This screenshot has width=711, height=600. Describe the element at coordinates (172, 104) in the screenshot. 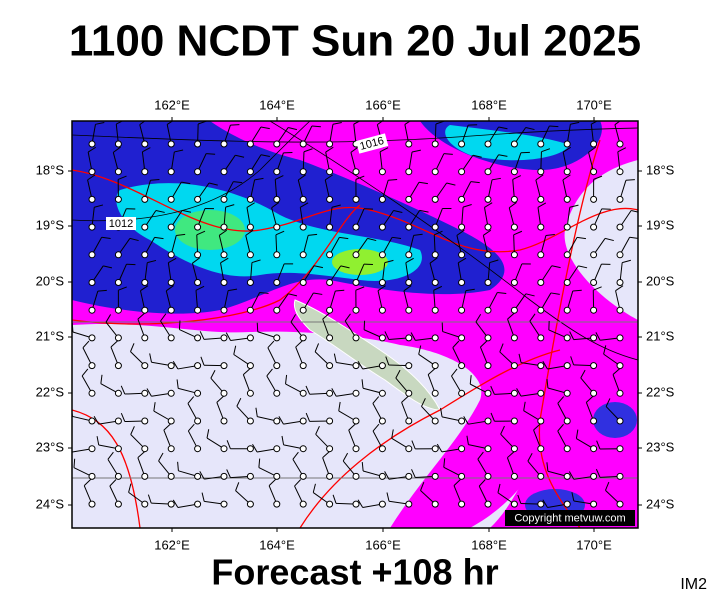

I see `lon-label: 162°E` at that location.